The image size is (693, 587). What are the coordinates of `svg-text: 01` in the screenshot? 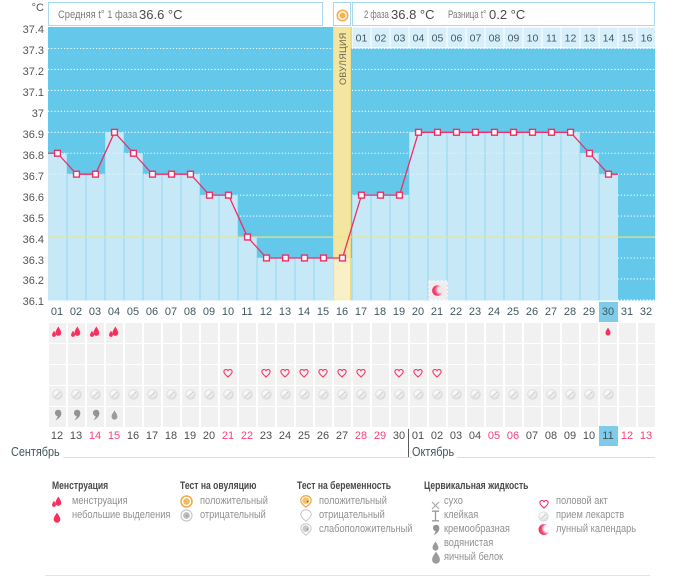 It's located at (361, 39).